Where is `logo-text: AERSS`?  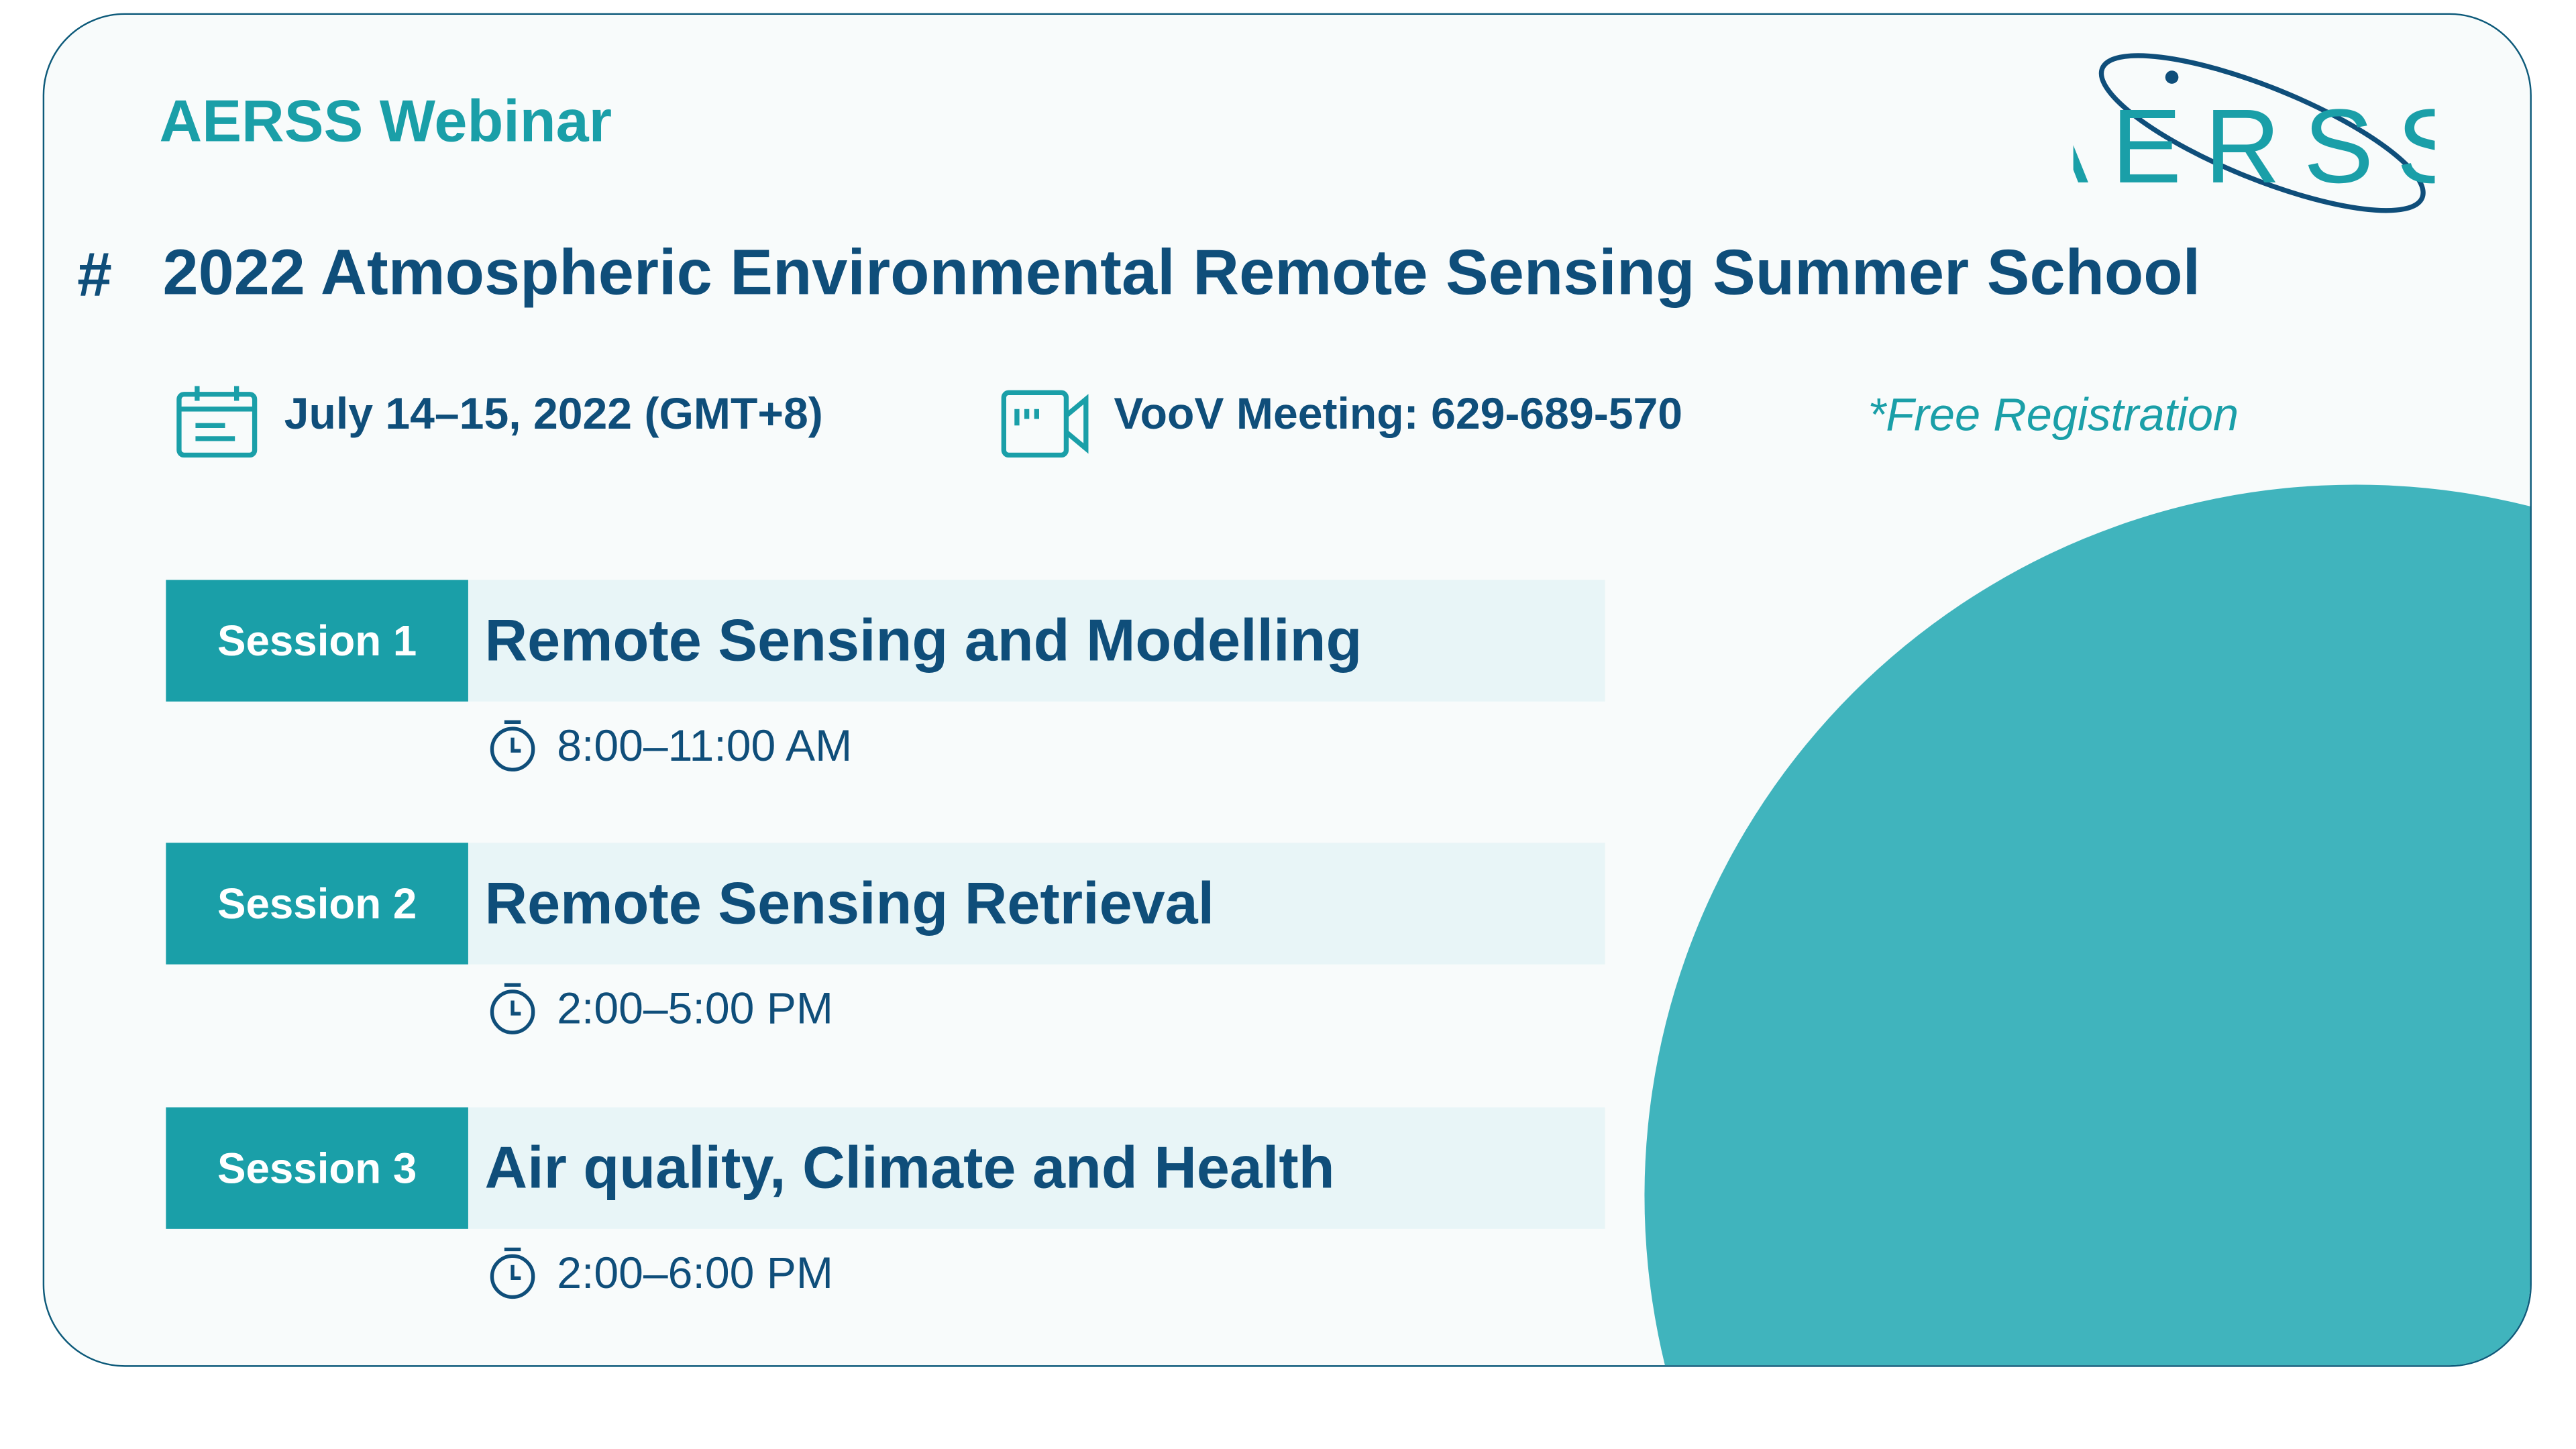 logo-text: AERSS is located at coordinates (2254, 146).